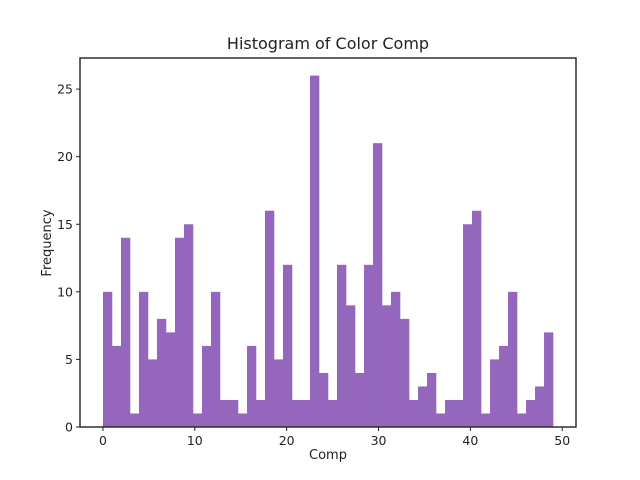  Describe the element at coordinates (65, 89) in the screenshot. I see `y-tick-label: 25` at that location.